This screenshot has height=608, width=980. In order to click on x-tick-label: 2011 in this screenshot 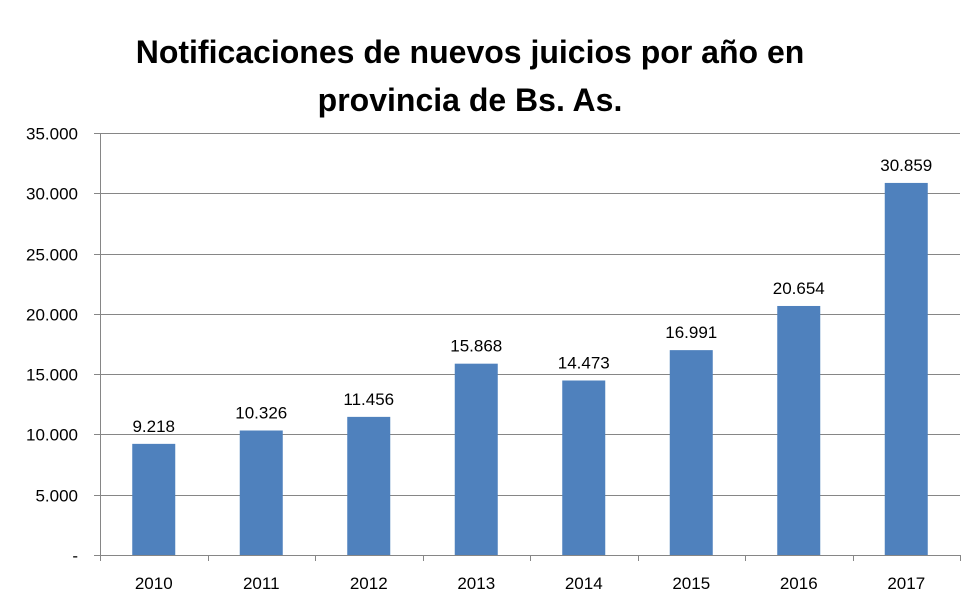, I will do `click(261, 583)`.